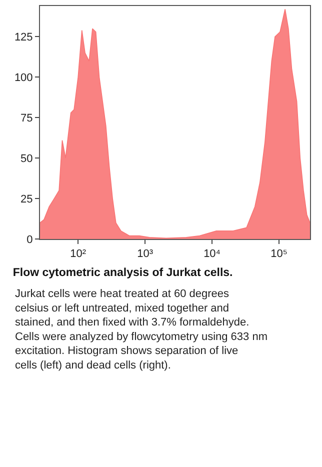  What do you see at coordinates (23, 78) in the screenshot?
I see `y-tick-label: 100` at bounding box center [23, 78].